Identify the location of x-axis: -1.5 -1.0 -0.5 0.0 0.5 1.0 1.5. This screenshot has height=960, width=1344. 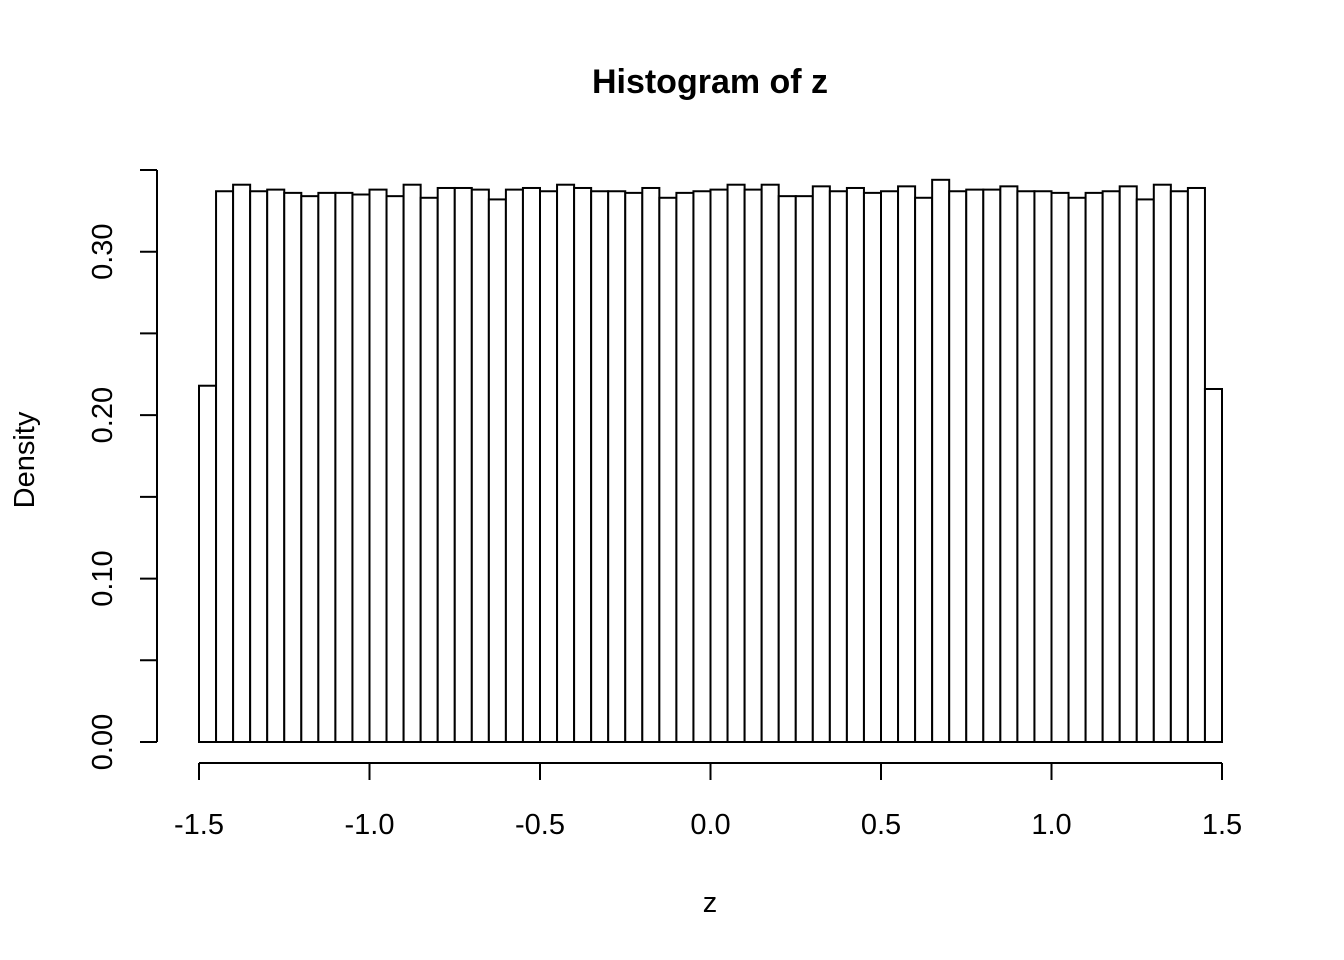
(708, 801).